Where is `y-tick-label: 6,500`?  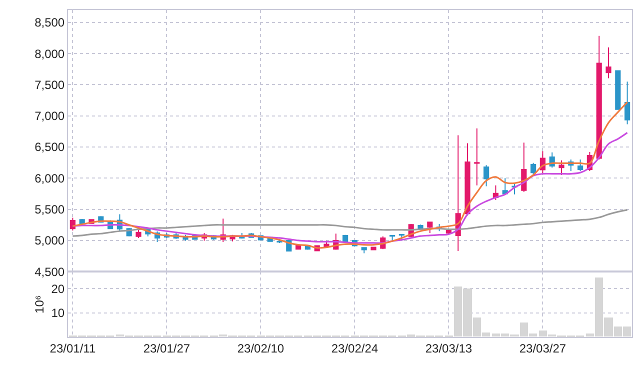
y-tick-label: 6,500 is located at coordinates (49, 147).